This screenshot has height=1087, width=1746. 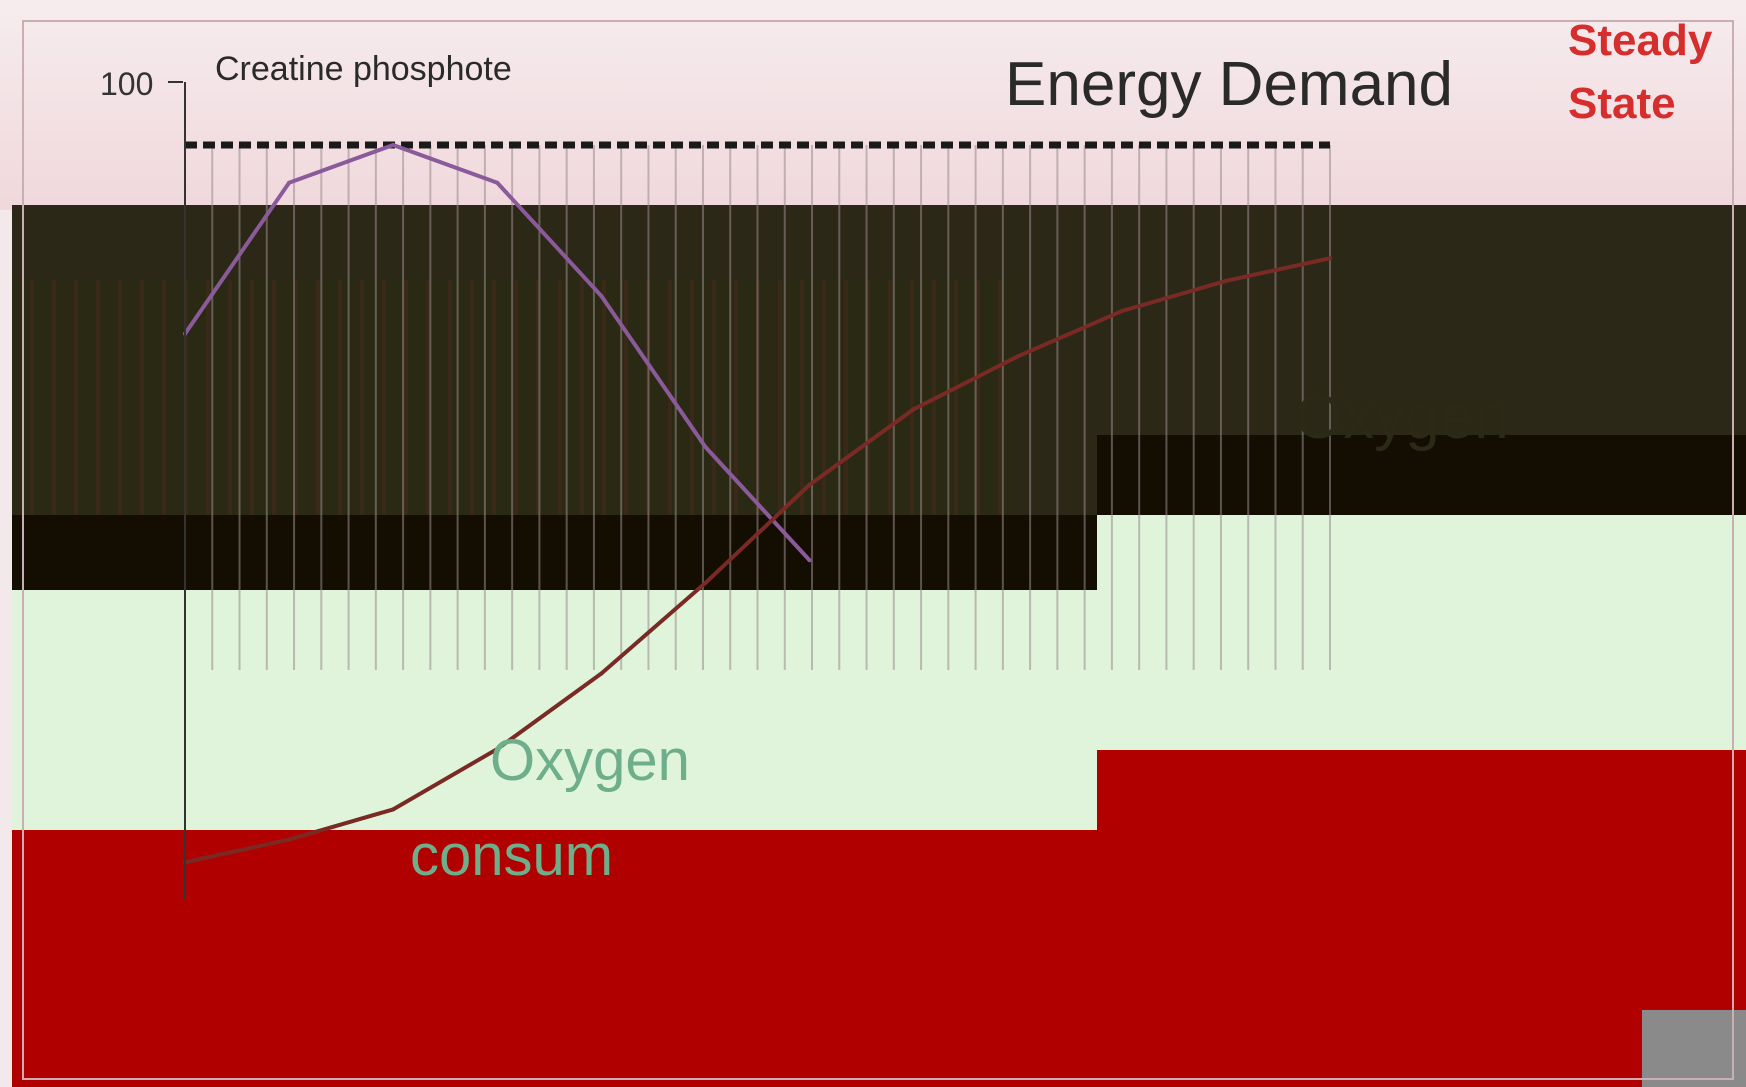 I want to click on light-green-band-right, so click(x=1421, y=555).